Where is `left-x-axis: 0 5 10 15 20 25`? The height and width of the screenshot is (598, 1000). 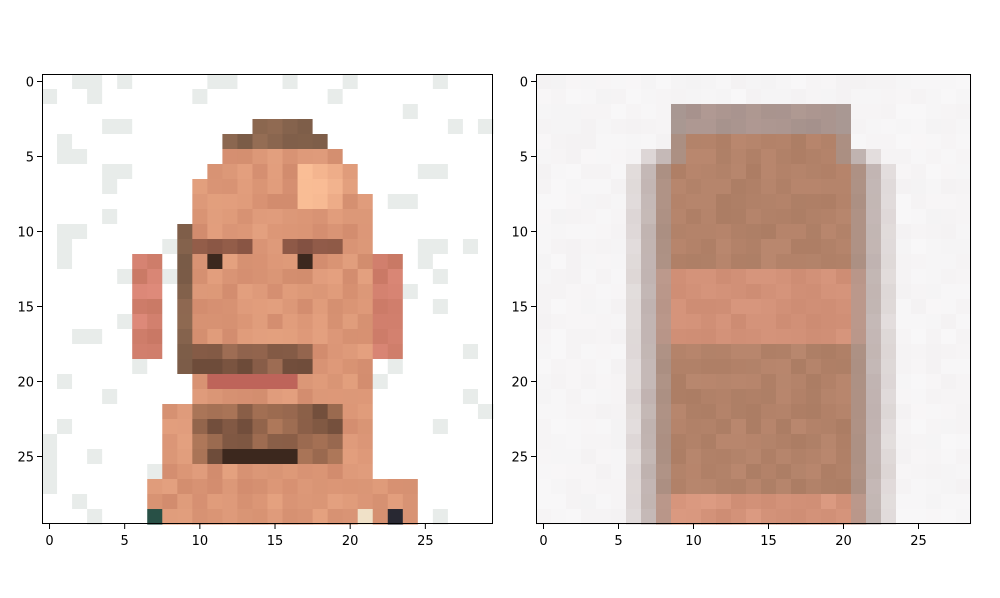
left-x-axis: 0 5 10 15 20 25 is located at coordinates (239, 536).